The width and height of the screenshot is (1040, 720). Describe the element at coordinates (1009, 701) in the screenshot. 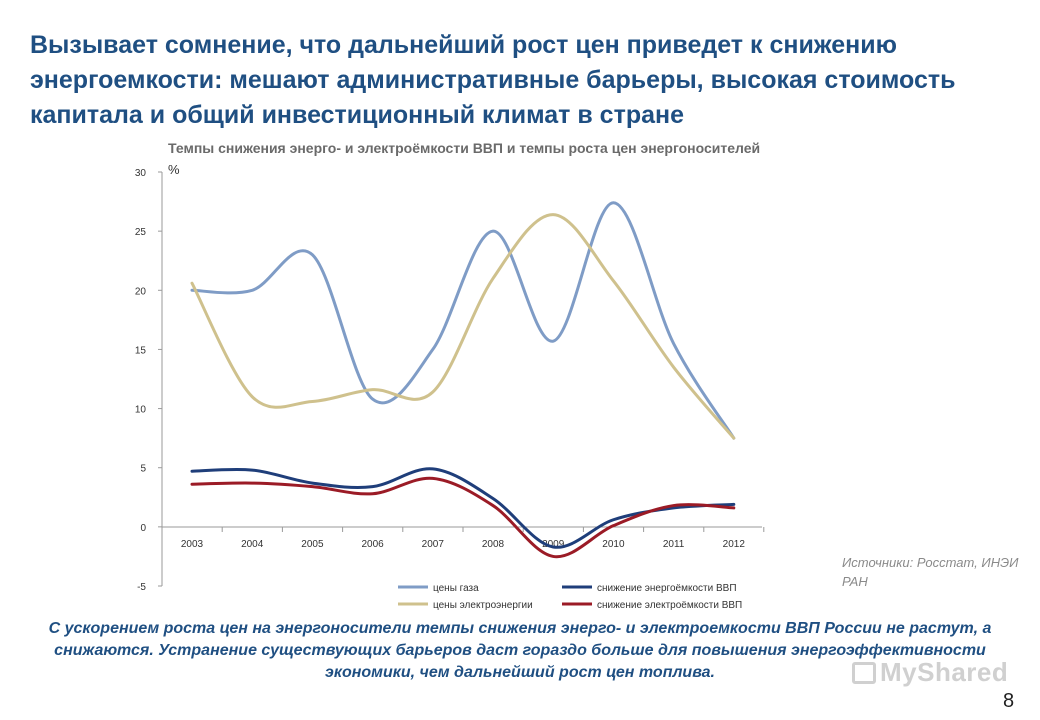

I see `page-number: 8` at that location.